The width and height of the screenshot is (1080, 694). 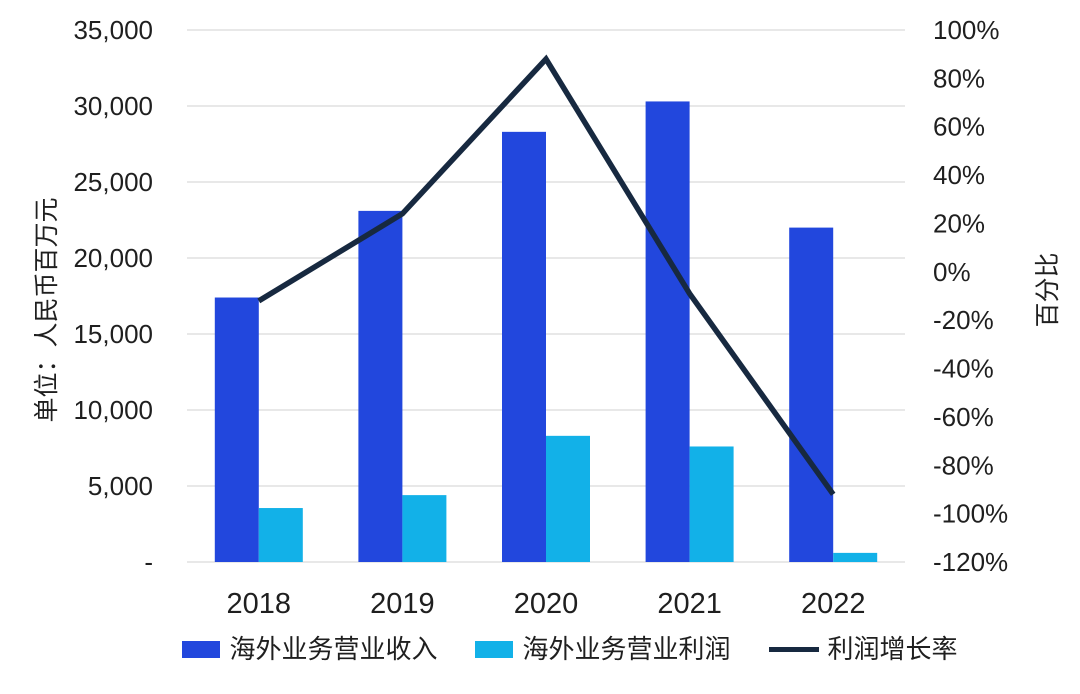 What do you see at coordinates (811, 394) in the screenshot?
I see `revenue-bar-2022` at bounding box center [811, 394].